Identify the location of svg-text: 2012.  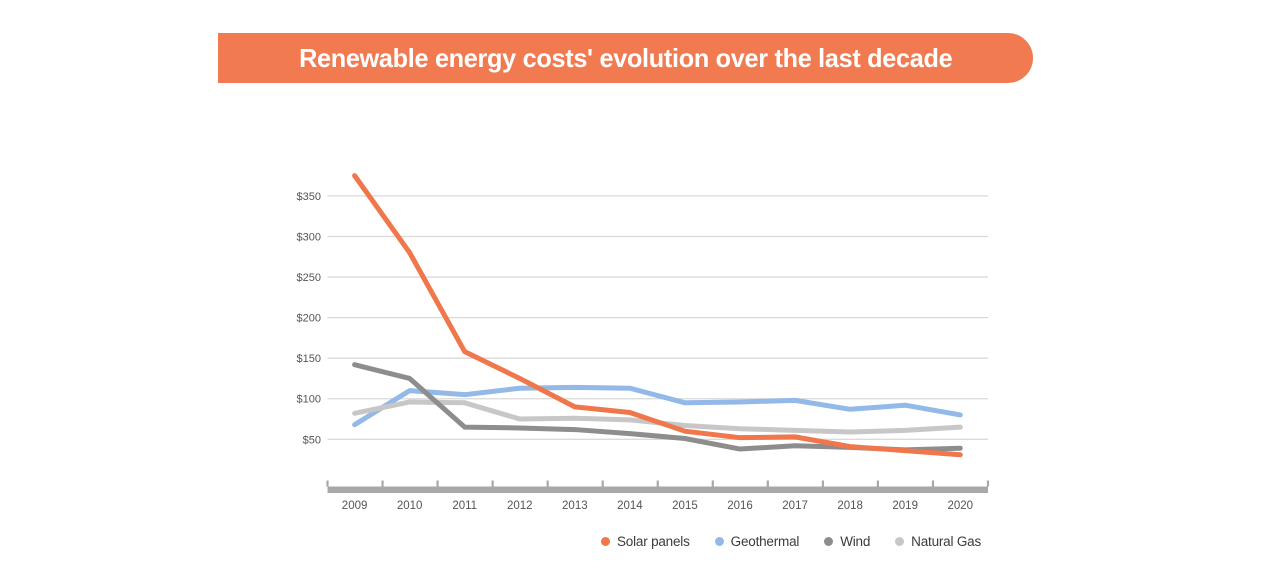
(520, 506).